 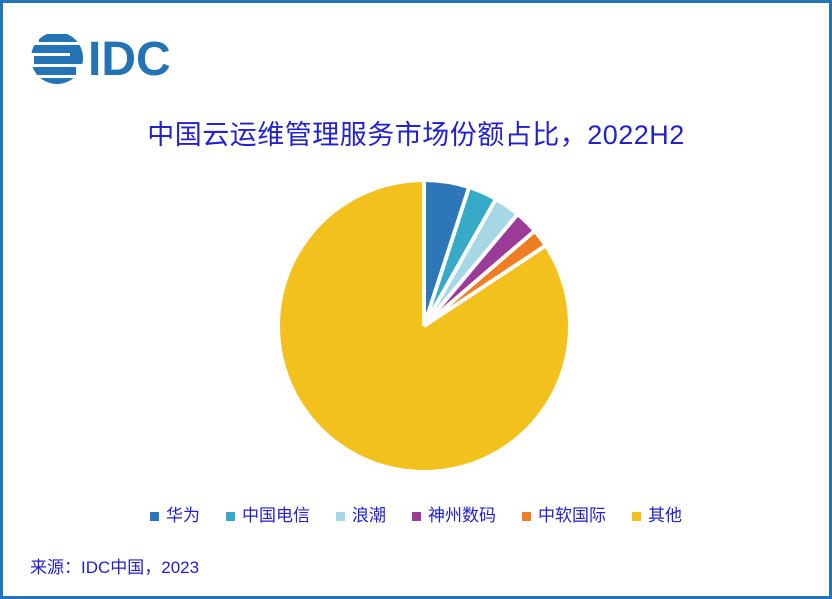 I want to click on idc-globe-icon, so click(x=57, y=59).